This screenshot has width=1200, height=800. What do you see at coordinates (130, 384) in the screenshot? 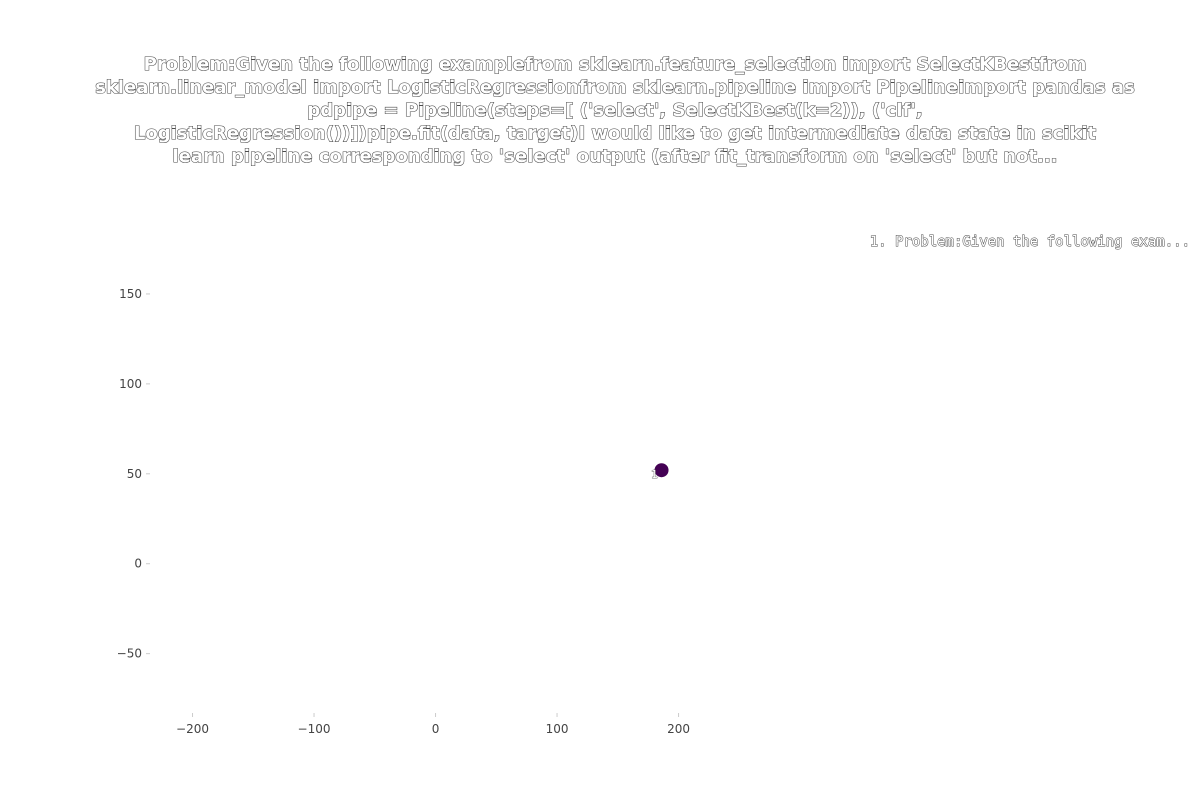
I see `y-tick-label: 100` at bounding box center [130, 384].